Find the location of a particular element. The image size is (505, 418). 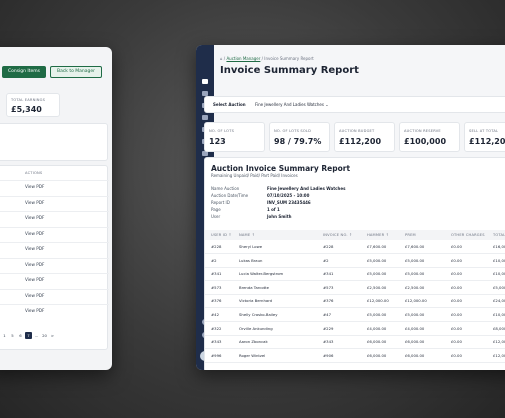

page-button: 20 is located at coordinates (44, 335).